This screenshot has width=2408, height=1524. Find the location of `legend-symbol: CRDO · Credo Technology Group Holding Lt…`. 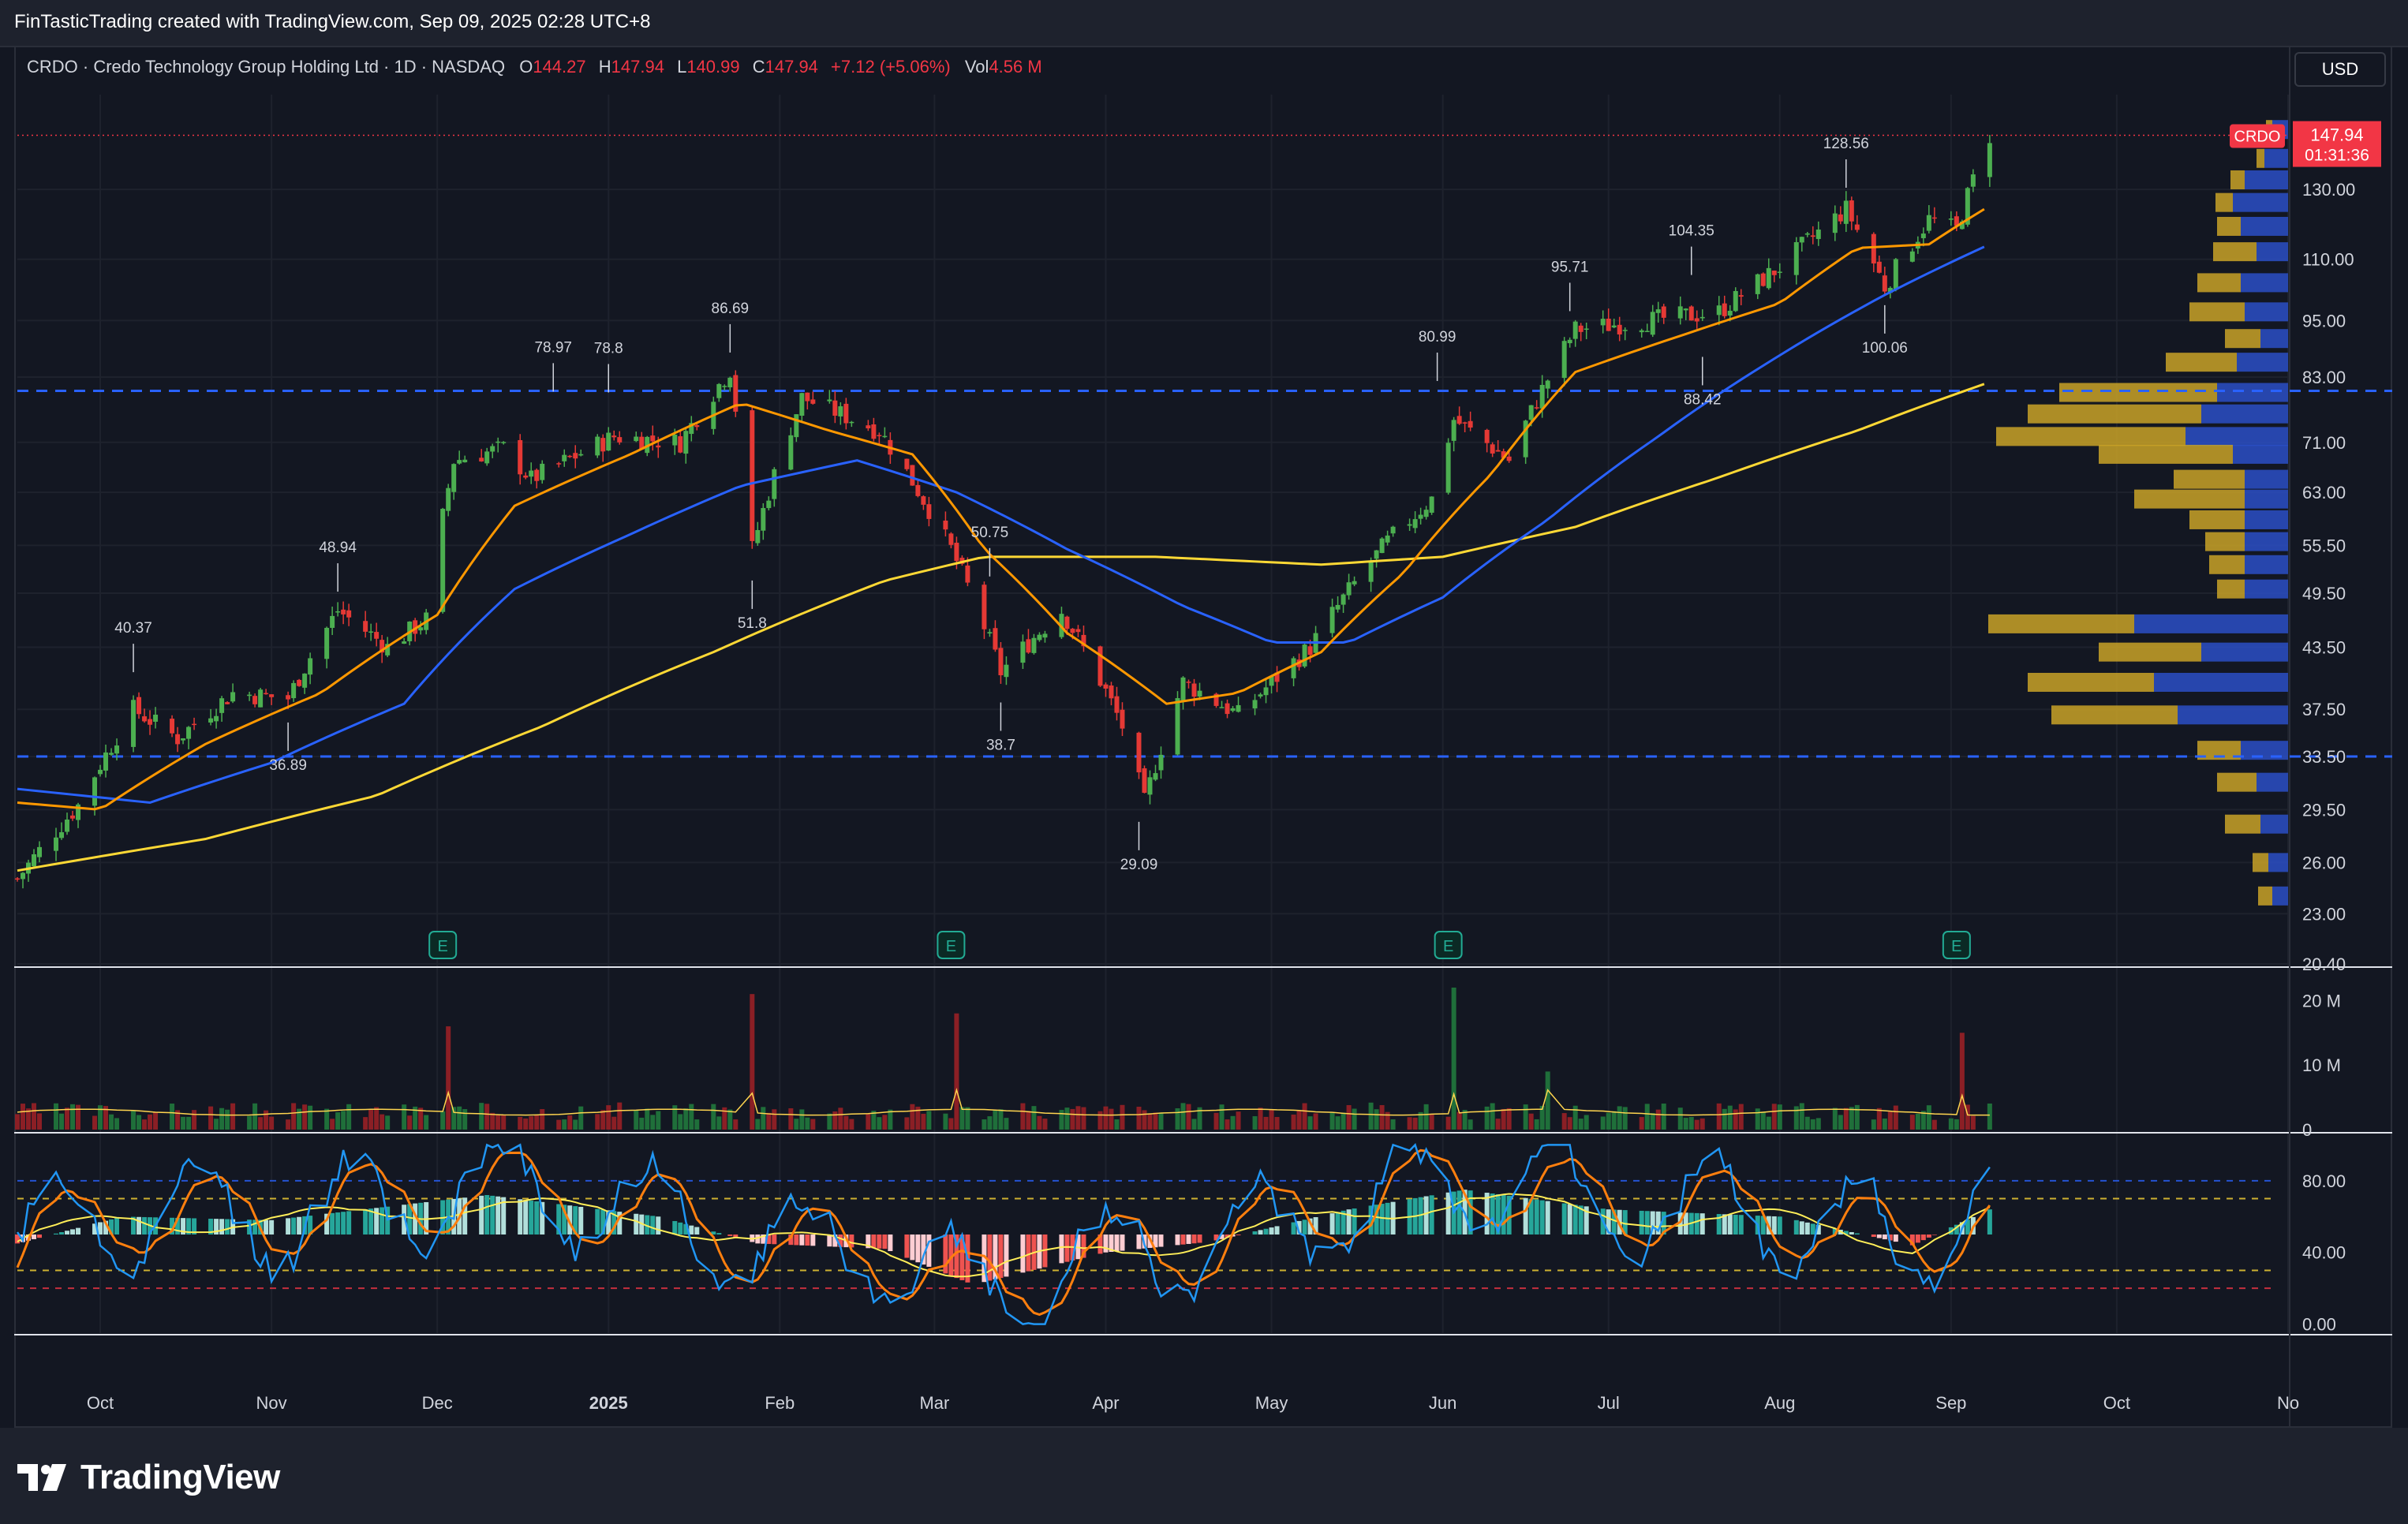

legend-symbol: CRDO · Credo Technology Group Holding Lt… is located at coordinates (266, 67).